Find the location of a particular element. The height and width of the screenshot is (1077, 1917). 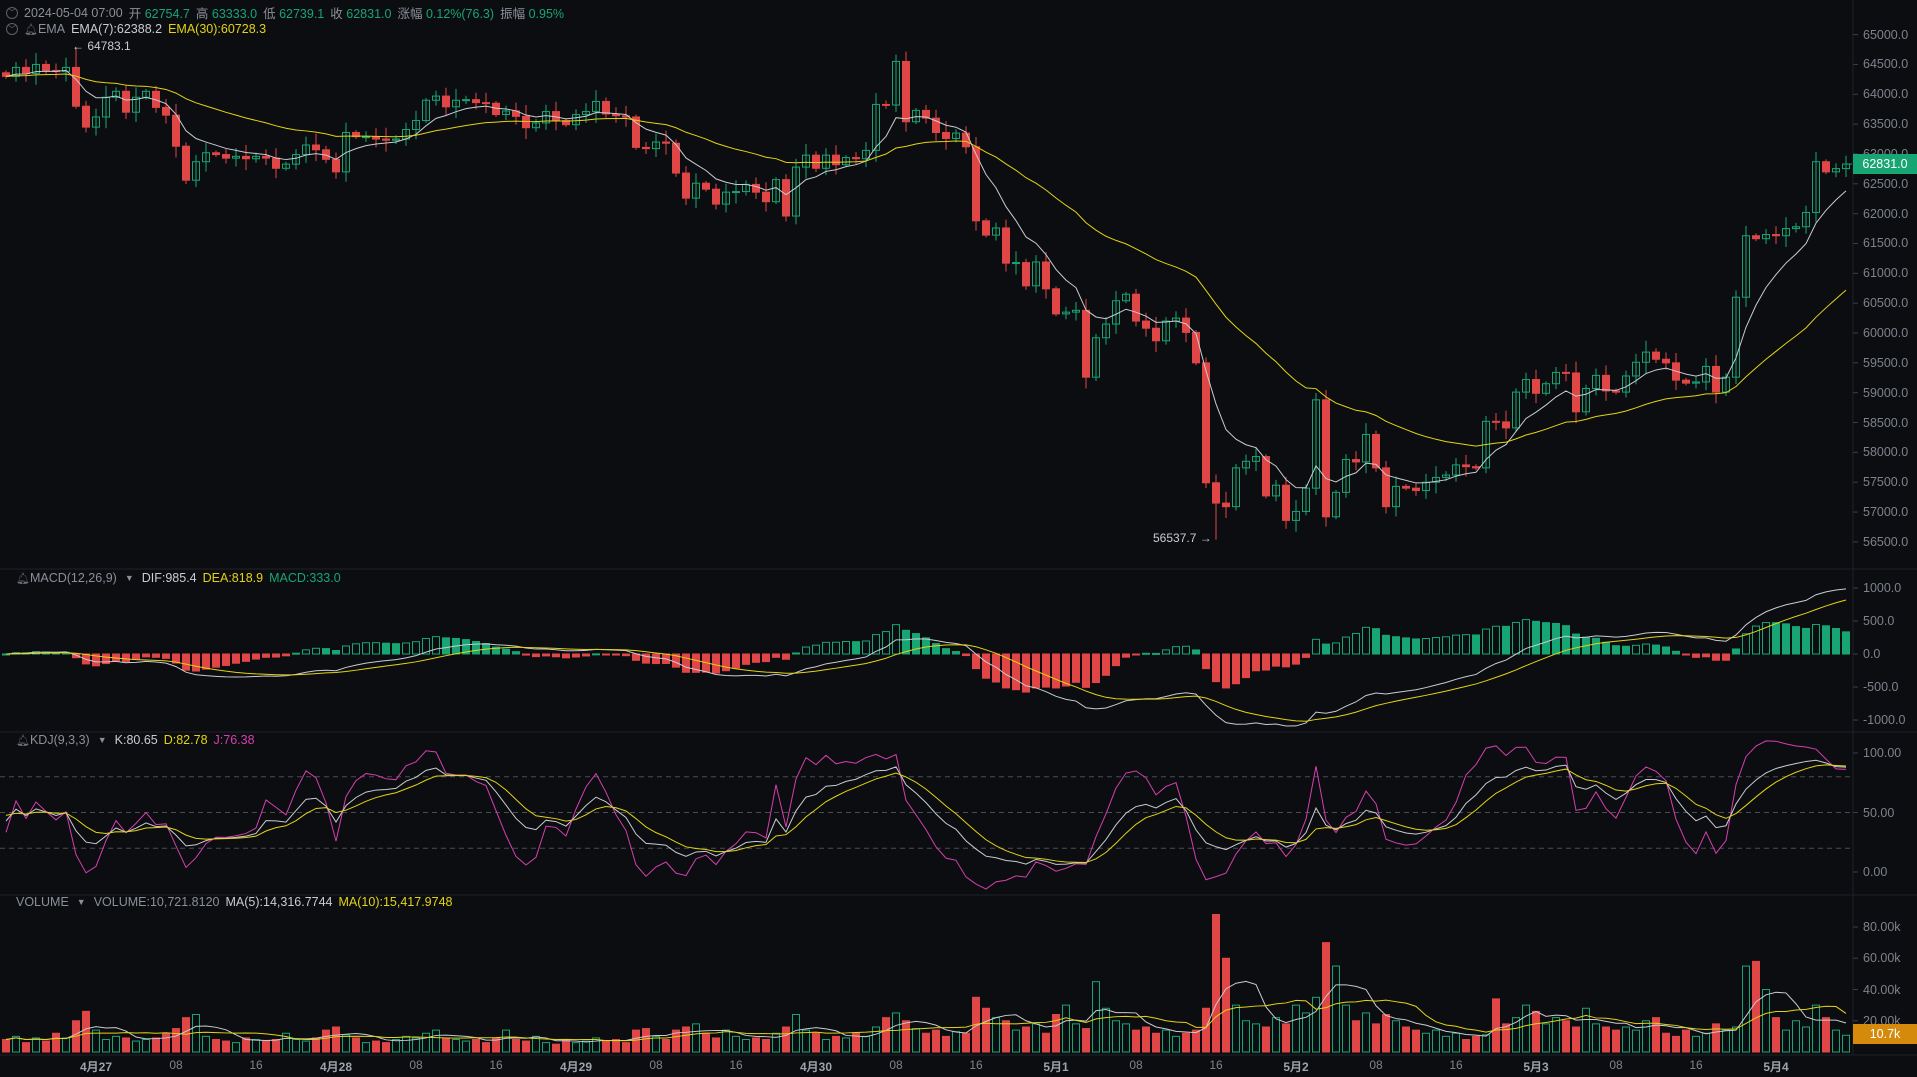

macd-axis-label: 500.0 is located at coordinates (1879, 621).